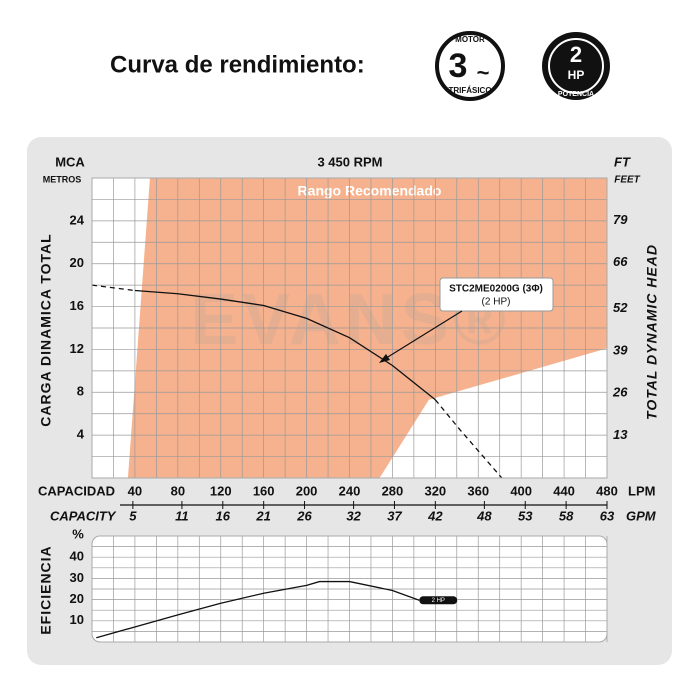 The height and width of the screenshot is (700, 700). Describe the element at coordinates (576, 94) in the screenshot. I see `badge-bottom: POTENCIA` at that location.